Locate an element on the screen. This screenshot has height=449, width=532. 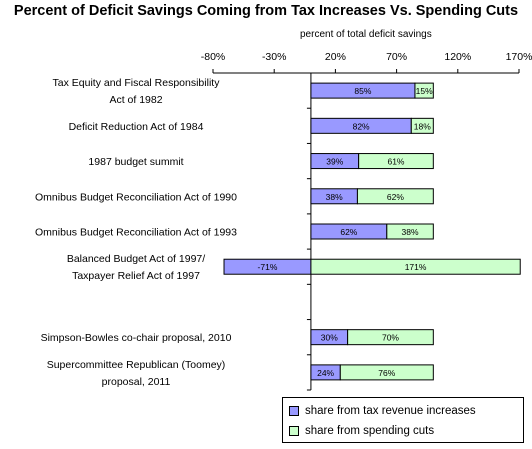
x-tick-label: -30% is located at coordinates (274, 57).